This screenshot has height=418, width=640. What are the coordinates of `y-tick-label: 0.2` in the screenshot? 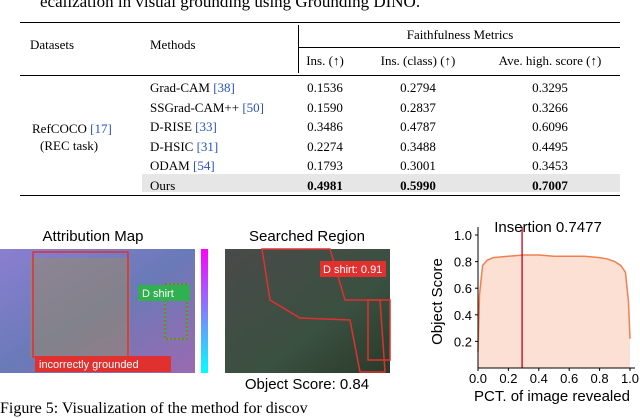 It's located at (463, 341).